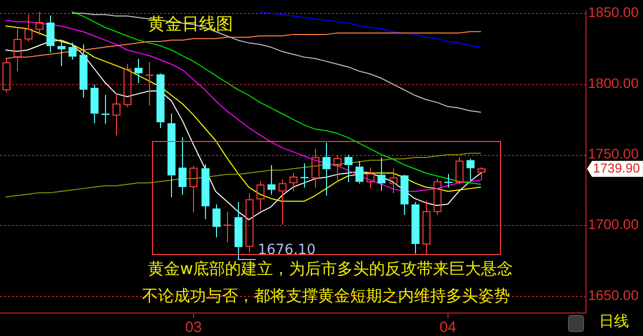 Image resolution: width=643 pixels, height=336 pixels. I want to click on text: 1739.90, so click(616, 168).